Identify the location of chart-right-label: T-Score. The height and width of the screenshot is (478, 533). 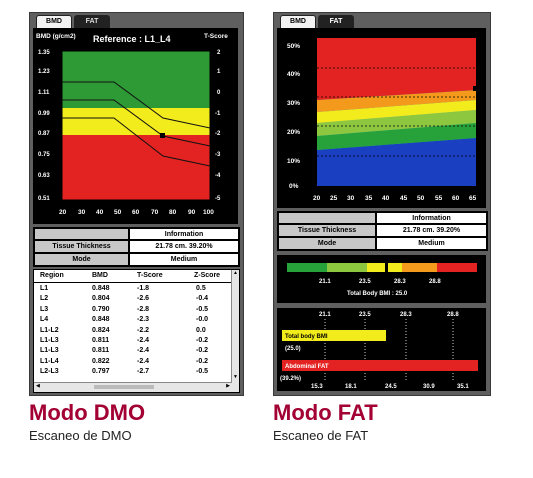
(216, 36).